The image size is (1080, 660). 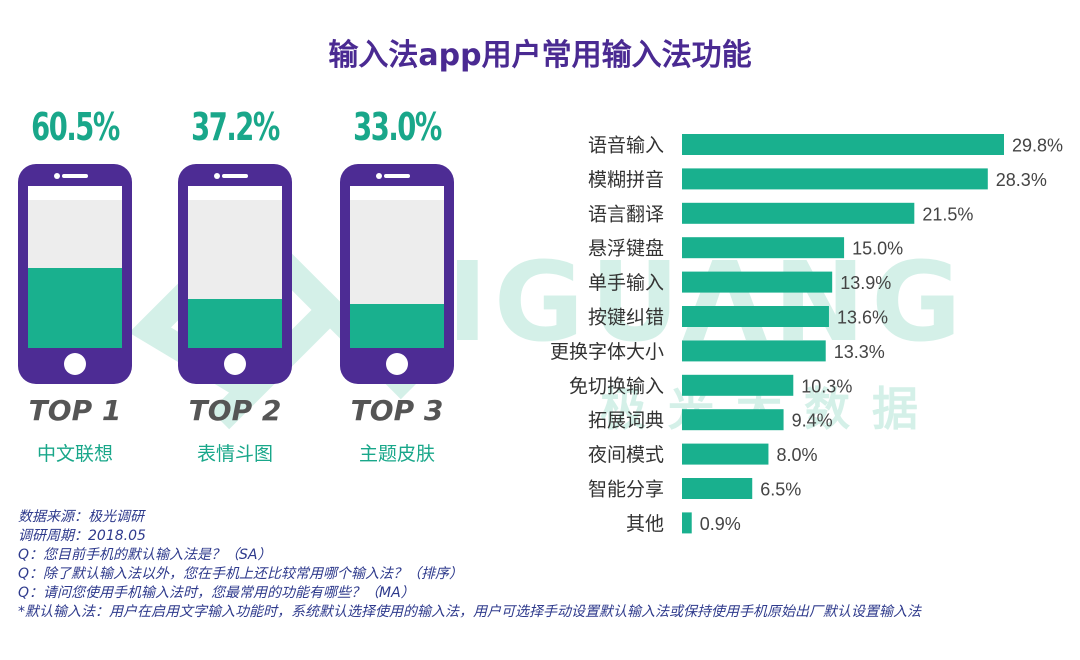 I want to click on top-item-3: 33.0% TOP 3 主题皮肤, so click(x=397, y=280).